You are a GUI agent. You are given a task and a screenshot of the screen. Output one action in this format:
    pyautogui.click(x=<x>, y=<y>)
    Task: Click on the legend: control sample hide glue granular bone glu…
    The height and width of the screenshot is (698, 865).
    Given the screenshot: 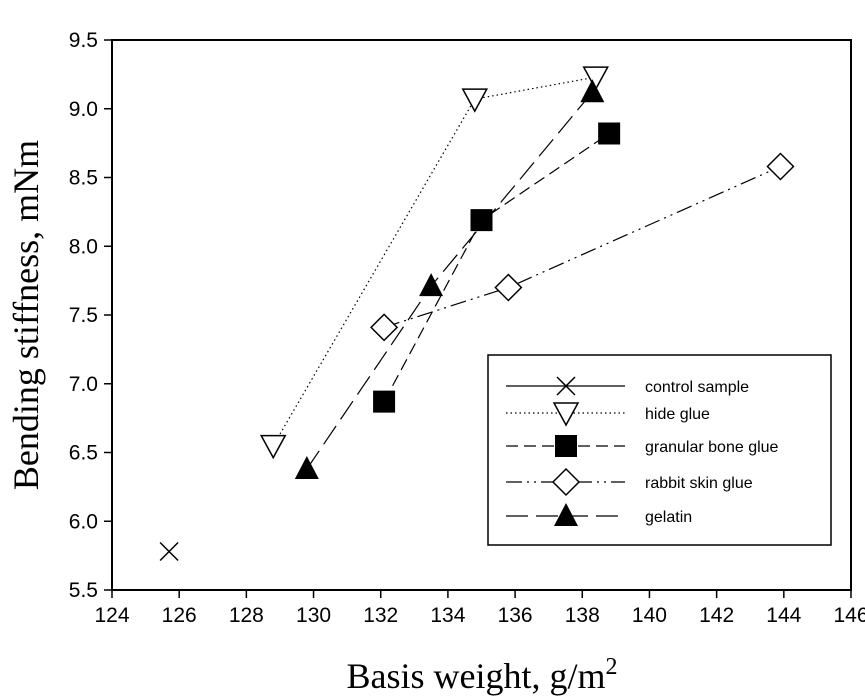 What is the action you would take?
    pyautogui.click(x=659, y=450)
    